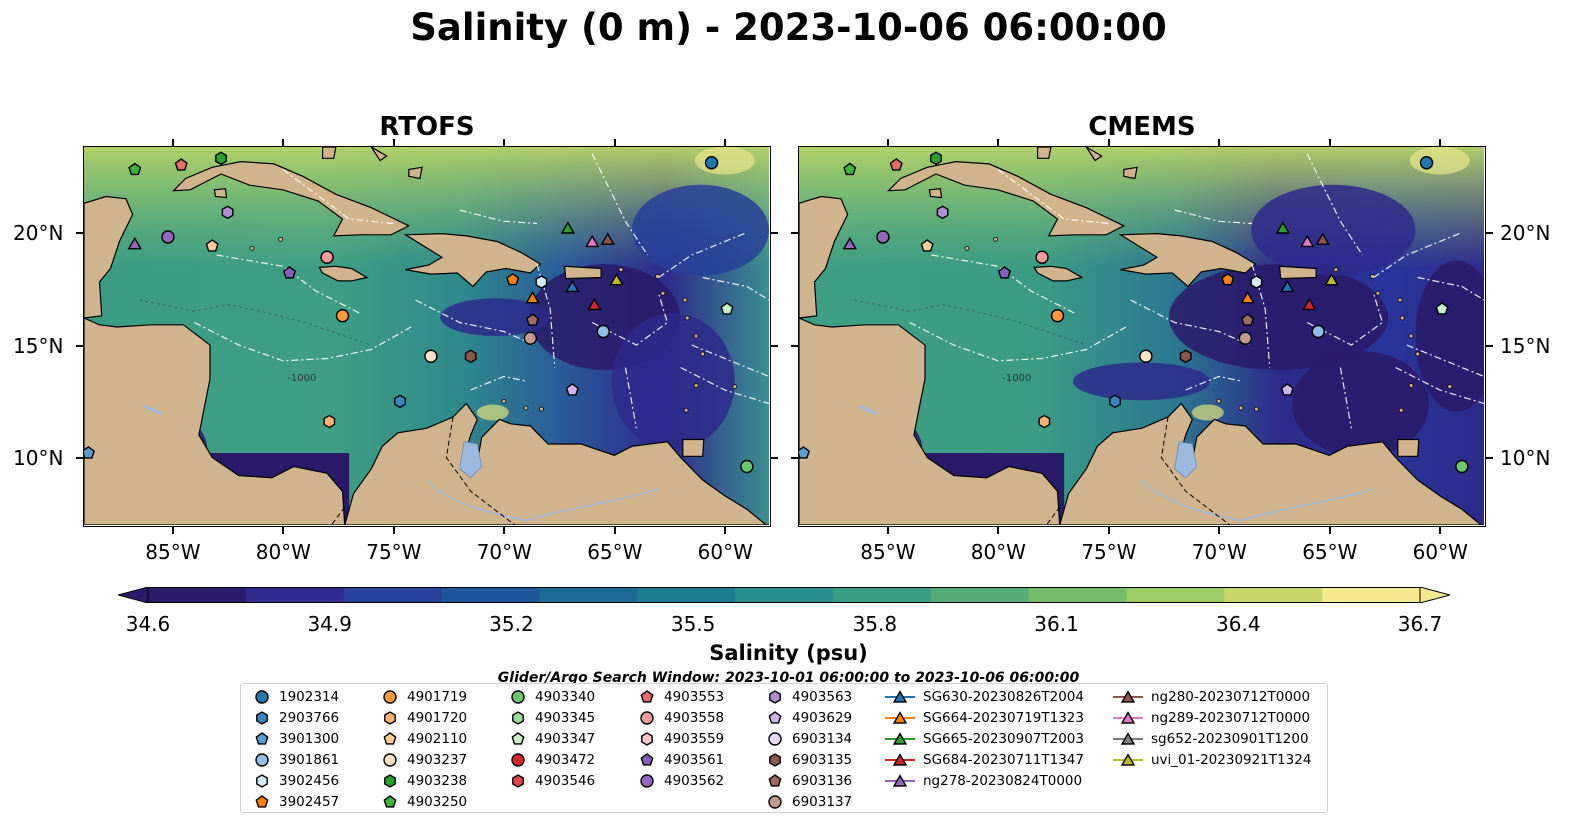 Image resolution: width=1577 pixels, height=829 pixels. Describe the element at coordinates (1408, 447) in the screenshot. I see `land-trinidad` at that location.